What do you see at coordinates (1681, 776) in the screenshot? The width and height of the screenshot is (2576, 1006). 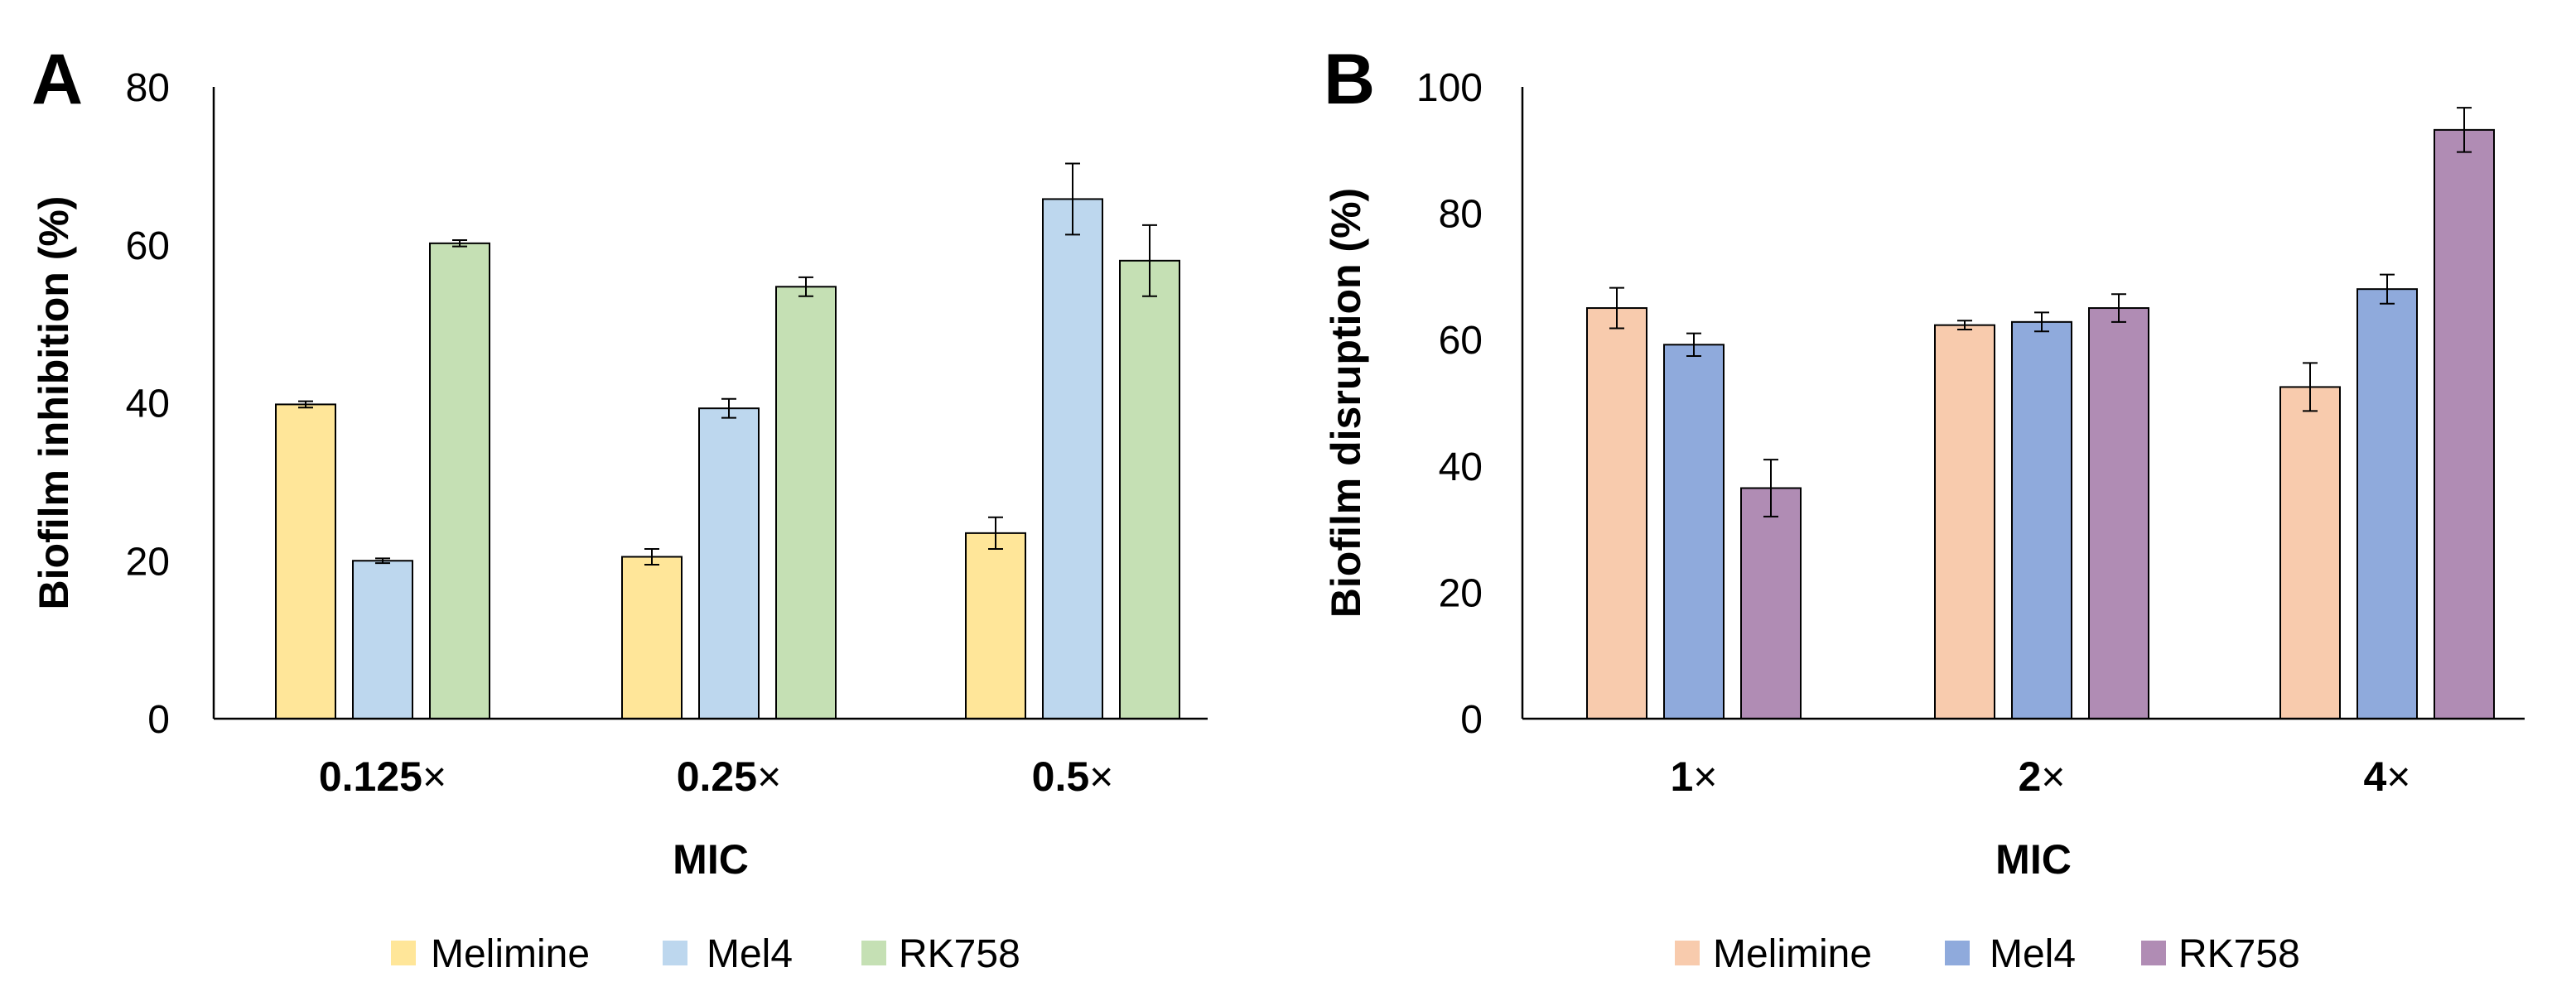 I see `x-tick-value: 1` at bounding box center [1681, 776].